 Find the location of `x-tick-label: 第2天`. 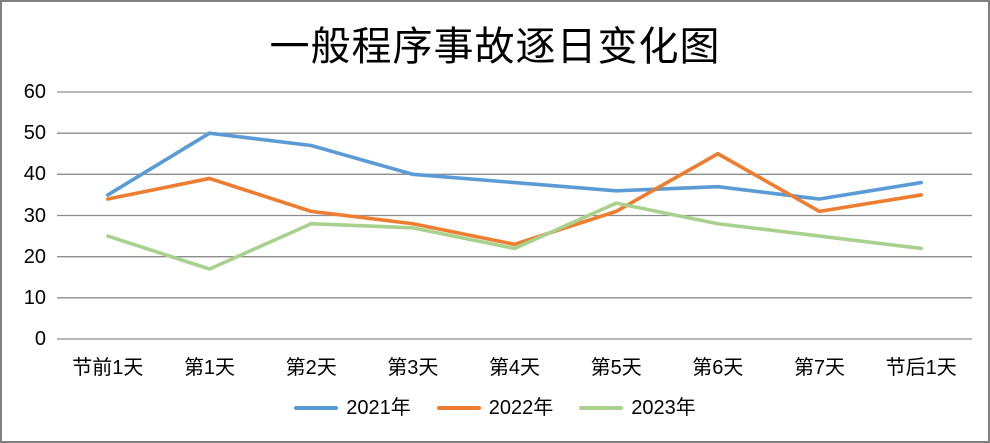

x-tick-label: 第2天 is located at coordinates (311, 368).